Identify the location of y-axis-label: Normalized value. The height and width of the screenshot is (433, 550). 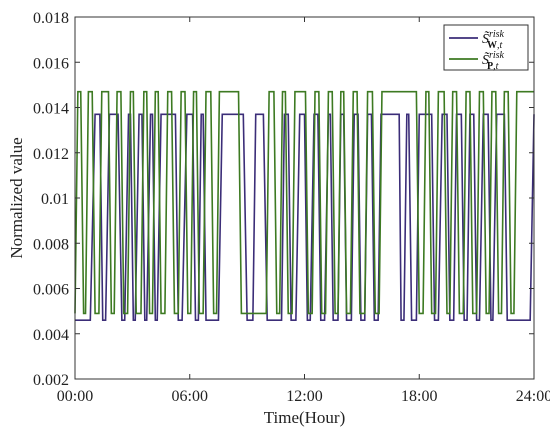
(16, 197).